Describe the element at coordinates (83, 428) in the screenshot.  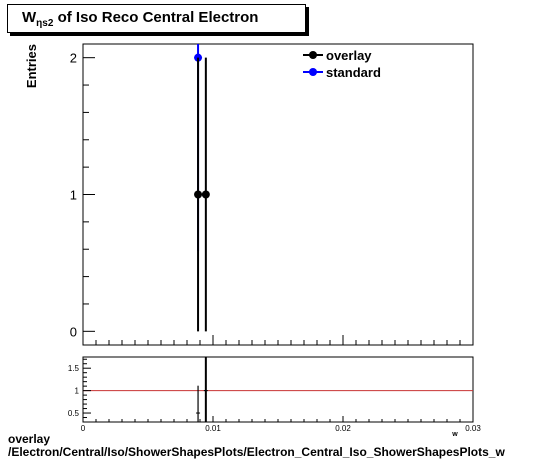
I see `x-tick-label: 0` at that location.